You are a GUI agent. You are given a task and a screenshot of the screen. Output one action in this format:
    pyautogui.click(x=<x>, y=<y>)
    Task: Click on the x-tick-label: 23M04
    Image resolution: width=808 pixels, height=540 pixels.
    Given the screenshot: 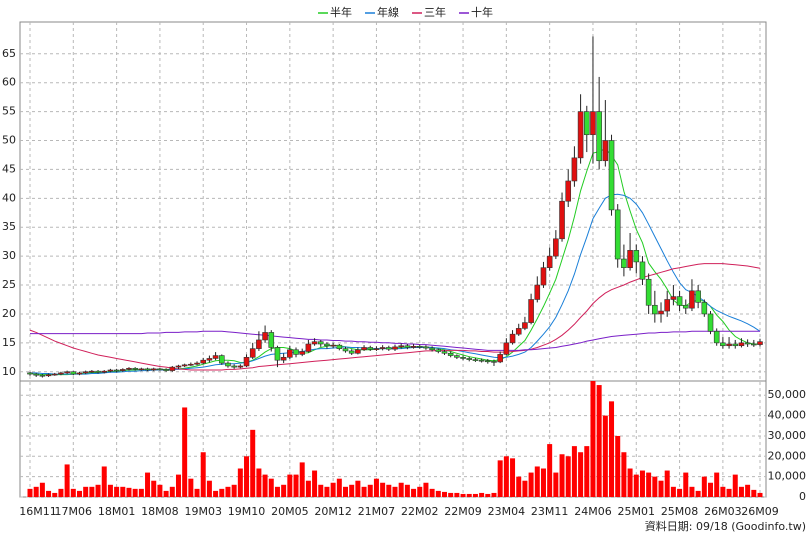 What is the action you would take?
    pyautogui.click(x=507, y=511)
    